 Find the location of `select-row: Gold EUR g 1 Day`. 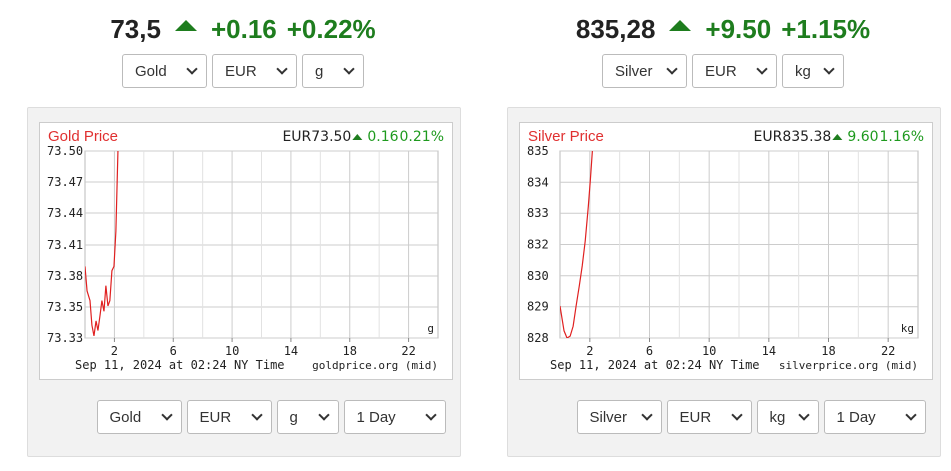

select-row: Gold EUR g 1 Day is located at coordinates (271, 417).